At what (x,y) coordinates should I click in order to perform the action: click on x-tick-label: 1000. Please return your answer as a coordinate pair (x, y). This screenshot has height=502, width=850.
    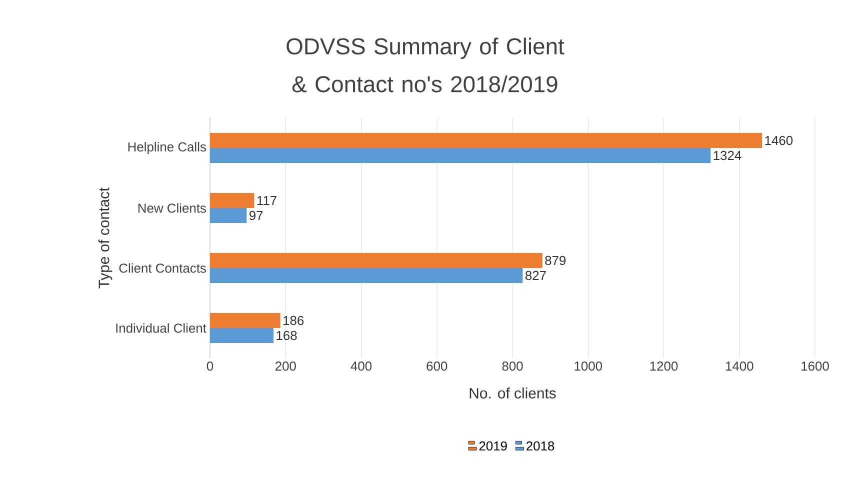
    Looking at the image, I should click on (588, 366).